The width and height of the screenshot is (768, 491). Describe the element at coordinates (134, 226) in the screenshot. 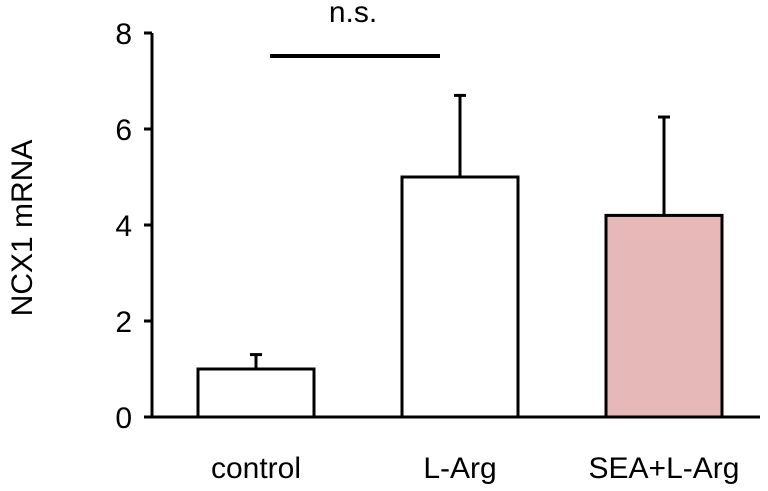

I see `y-axis: 0 2 4 6 8` at that location.